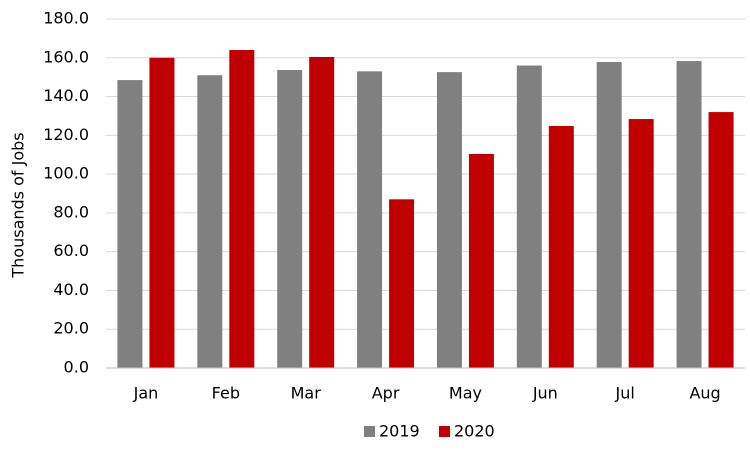  What do you see at coordinates (146, 393) in the screenshot?
I see `x-tick-label: Jan` at bounding box center [146, 393].